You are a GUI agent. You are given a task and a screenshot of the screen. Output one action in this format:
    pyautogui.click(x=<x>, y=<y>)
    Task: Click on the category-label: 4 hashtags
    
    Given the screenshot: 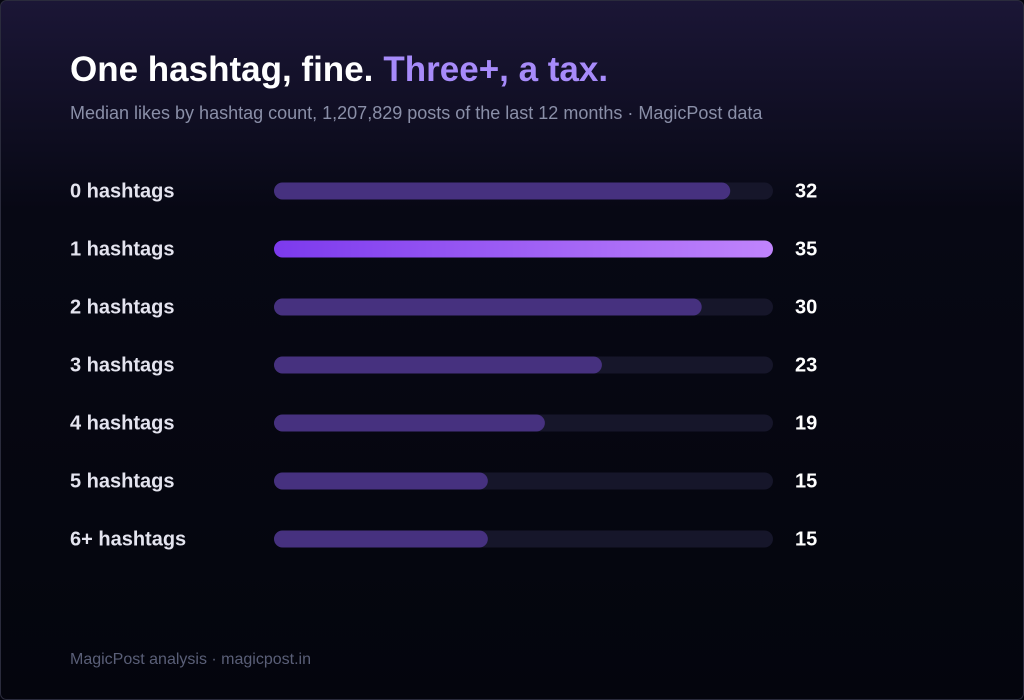 What is the action you would take?
    pyautogui.click(x=122, y=423)
    